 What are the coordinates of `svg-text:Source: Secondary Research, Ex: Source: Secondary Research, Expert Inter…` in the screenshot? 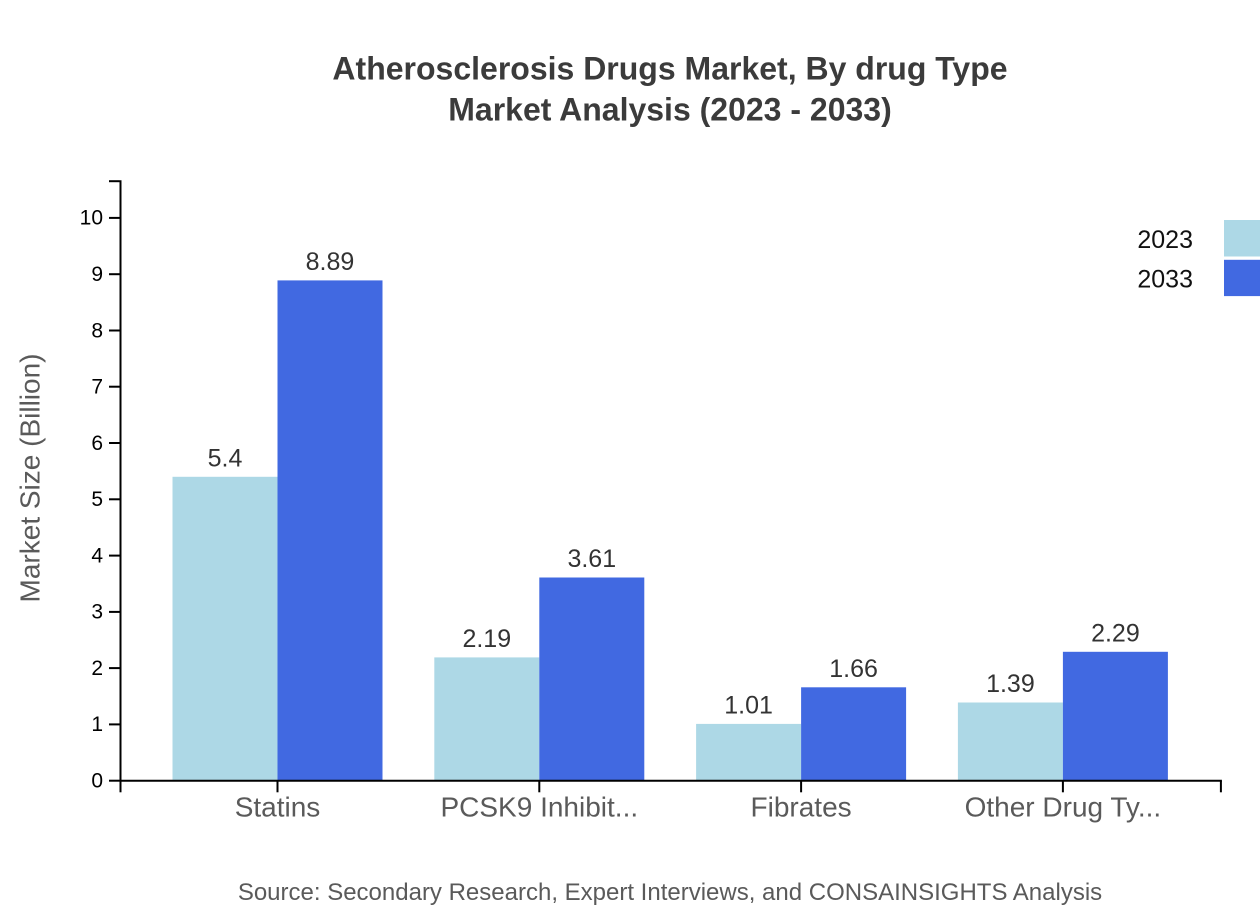 It's located at (670, 892).